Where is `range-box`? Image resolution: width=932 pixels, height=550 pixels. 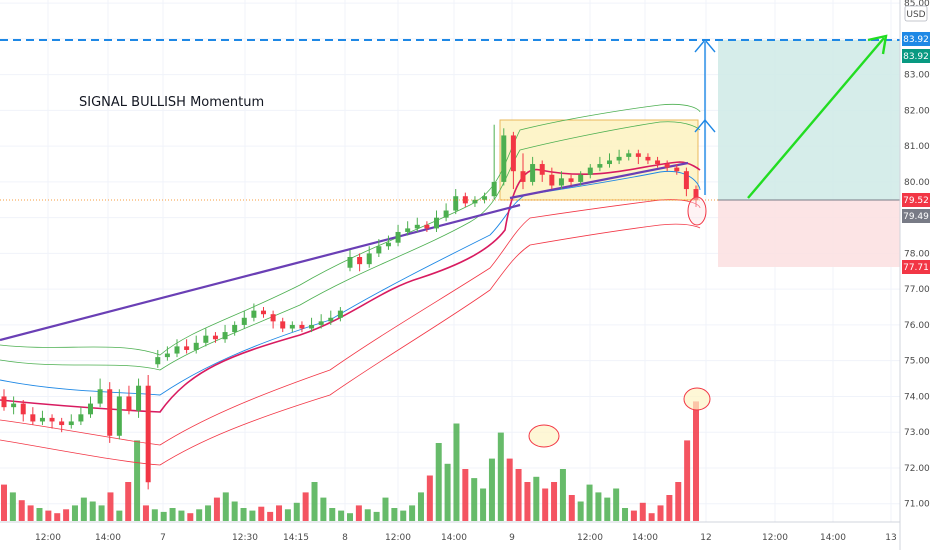
range-box is located at coordinates (599, 160).